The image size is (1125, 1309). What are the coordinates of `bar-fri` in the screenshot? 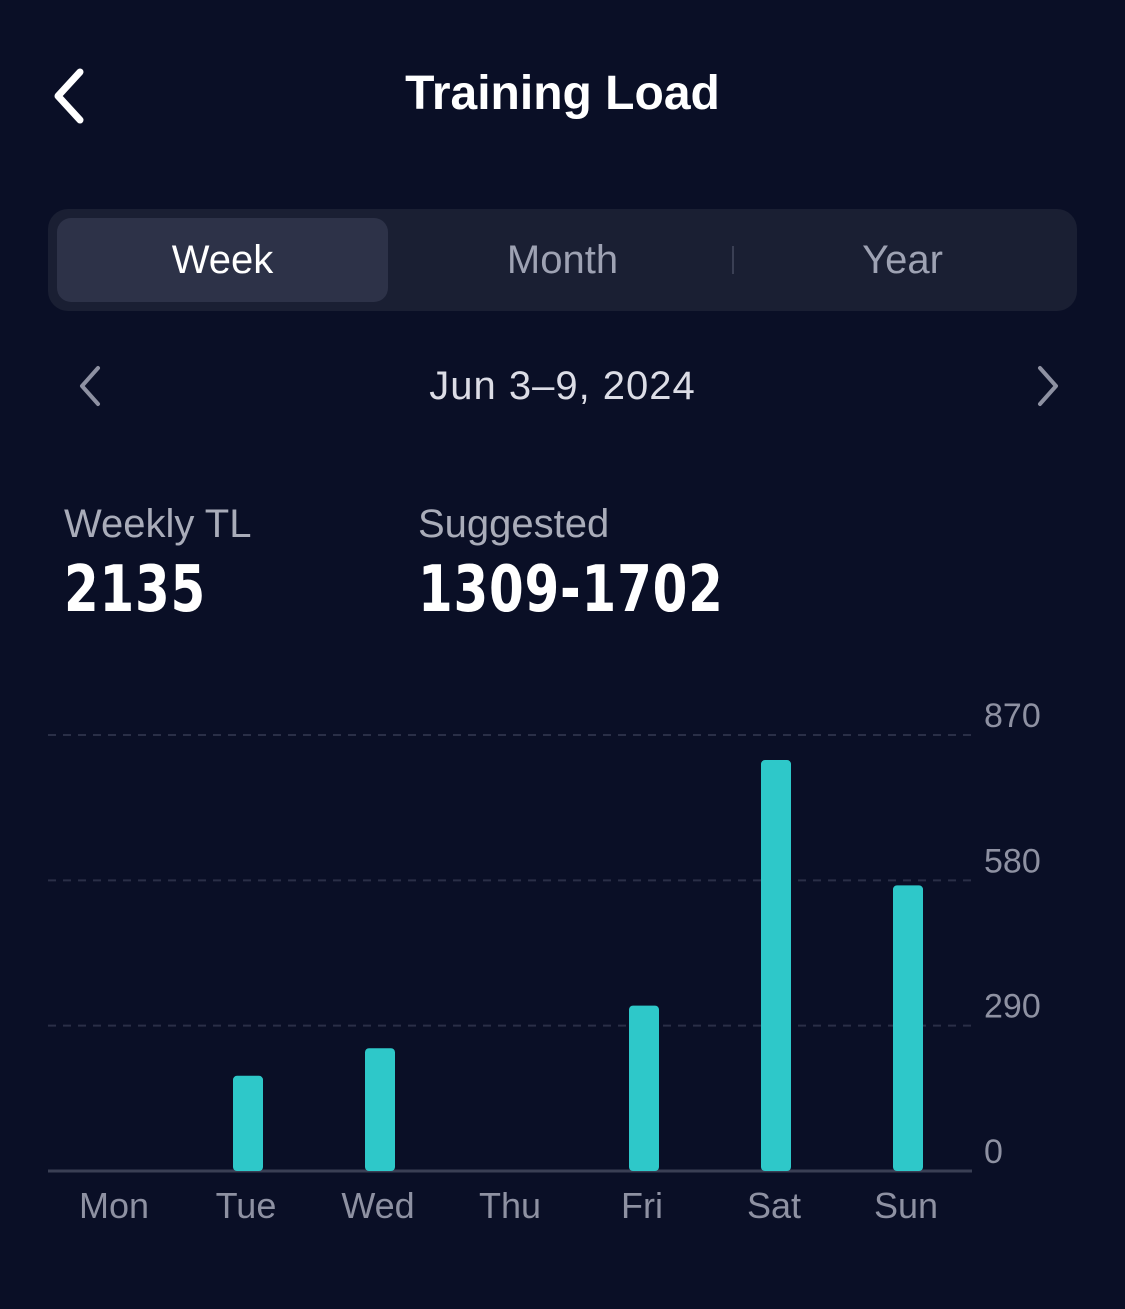 It's located at (644, 1088).